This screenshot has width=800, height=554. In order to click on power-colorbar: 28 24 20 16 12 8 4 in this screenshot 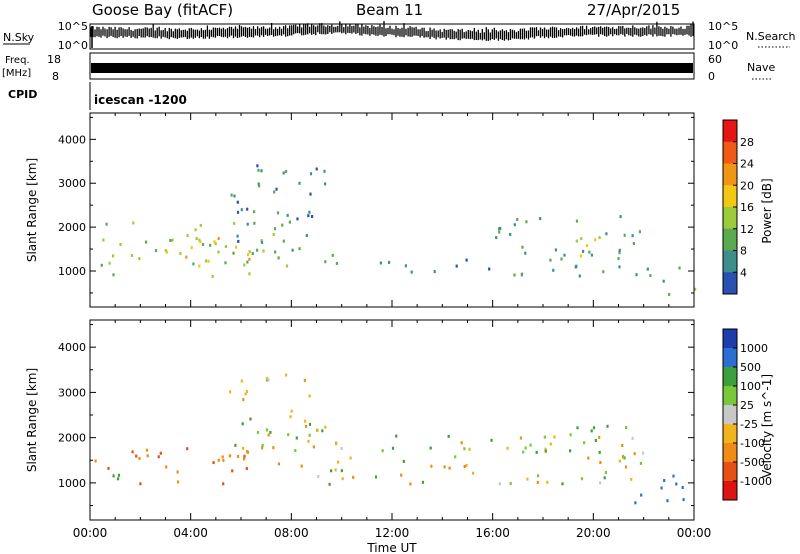, I will do `click(738, 207)`.